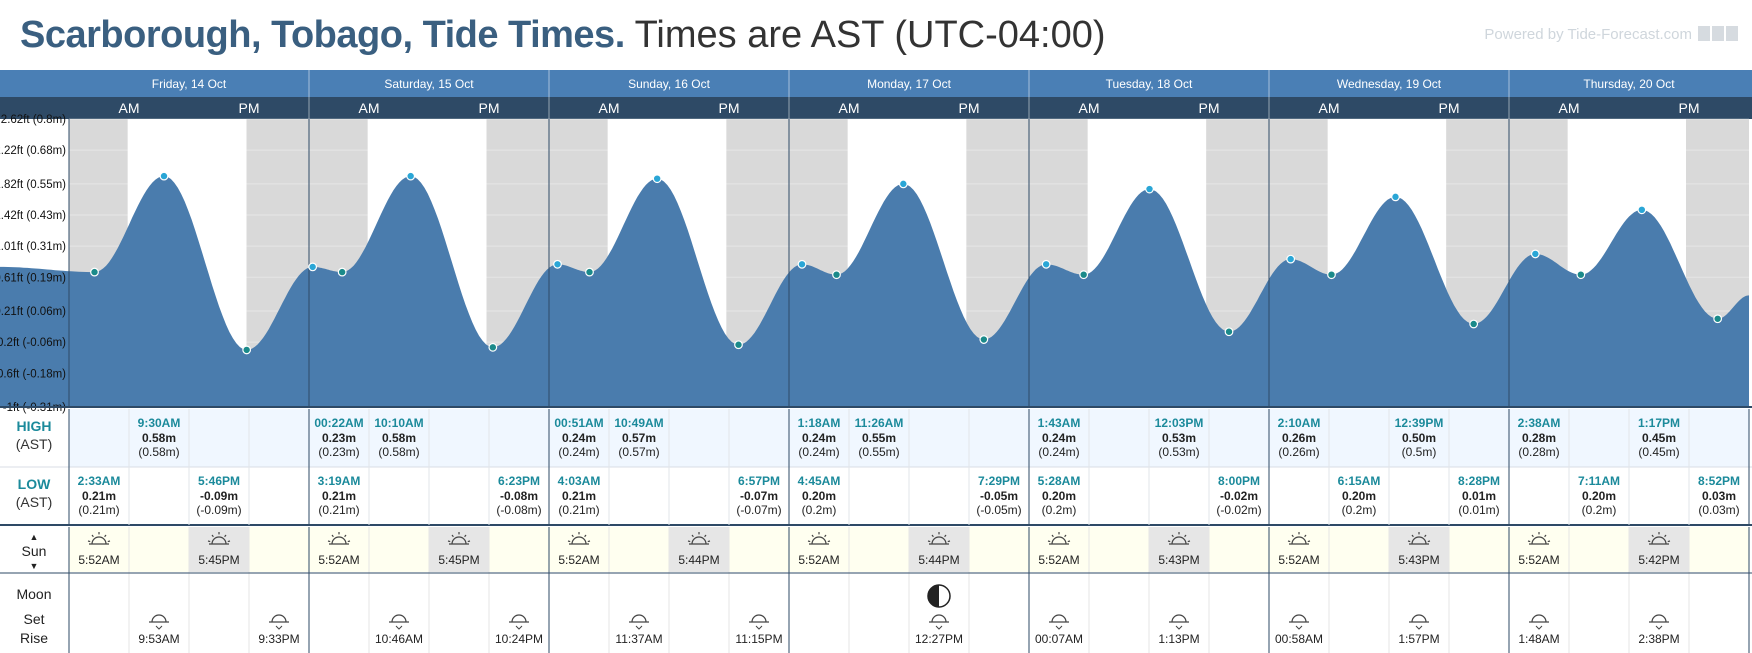  What do you see at coordinates (698, 560) in the screenshot?
I see `sunset-time: 5:44PM` at bounding box center [698, 560].